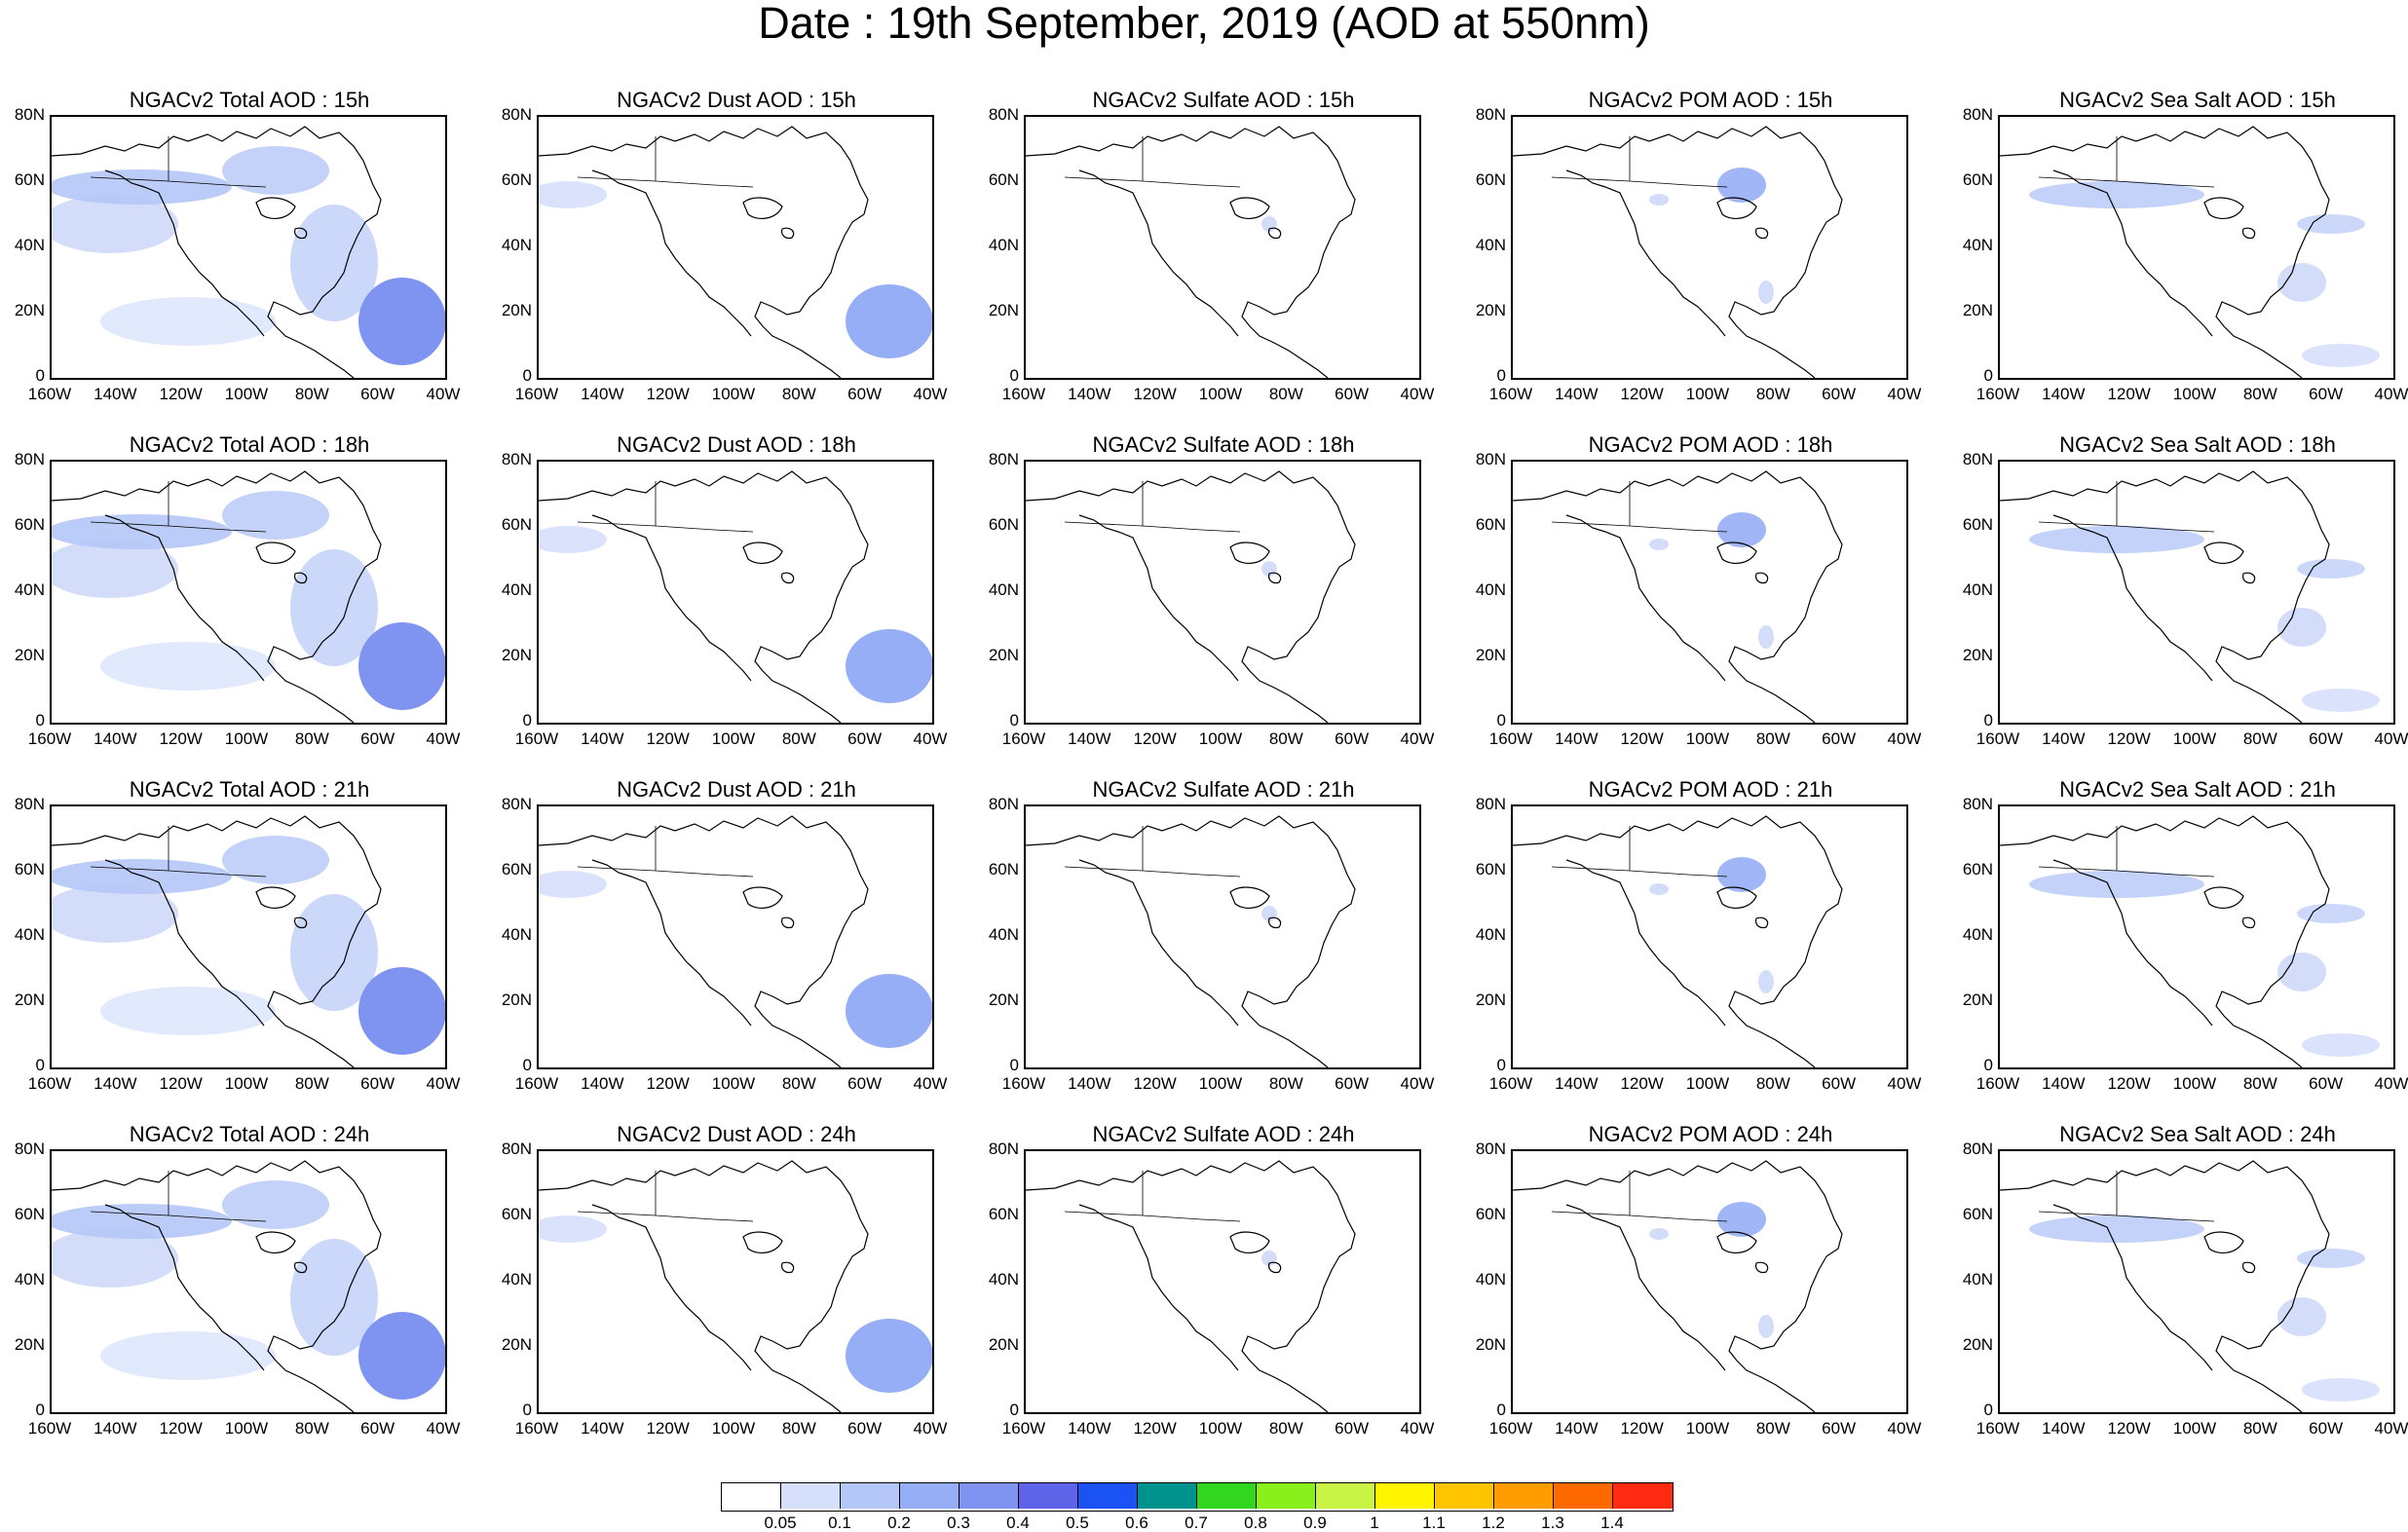 The height and width of the screenshot is (1532, 2408). I want to click on panel-title: NGACv2 POM AOD : 24h, so click(1710, 1134).